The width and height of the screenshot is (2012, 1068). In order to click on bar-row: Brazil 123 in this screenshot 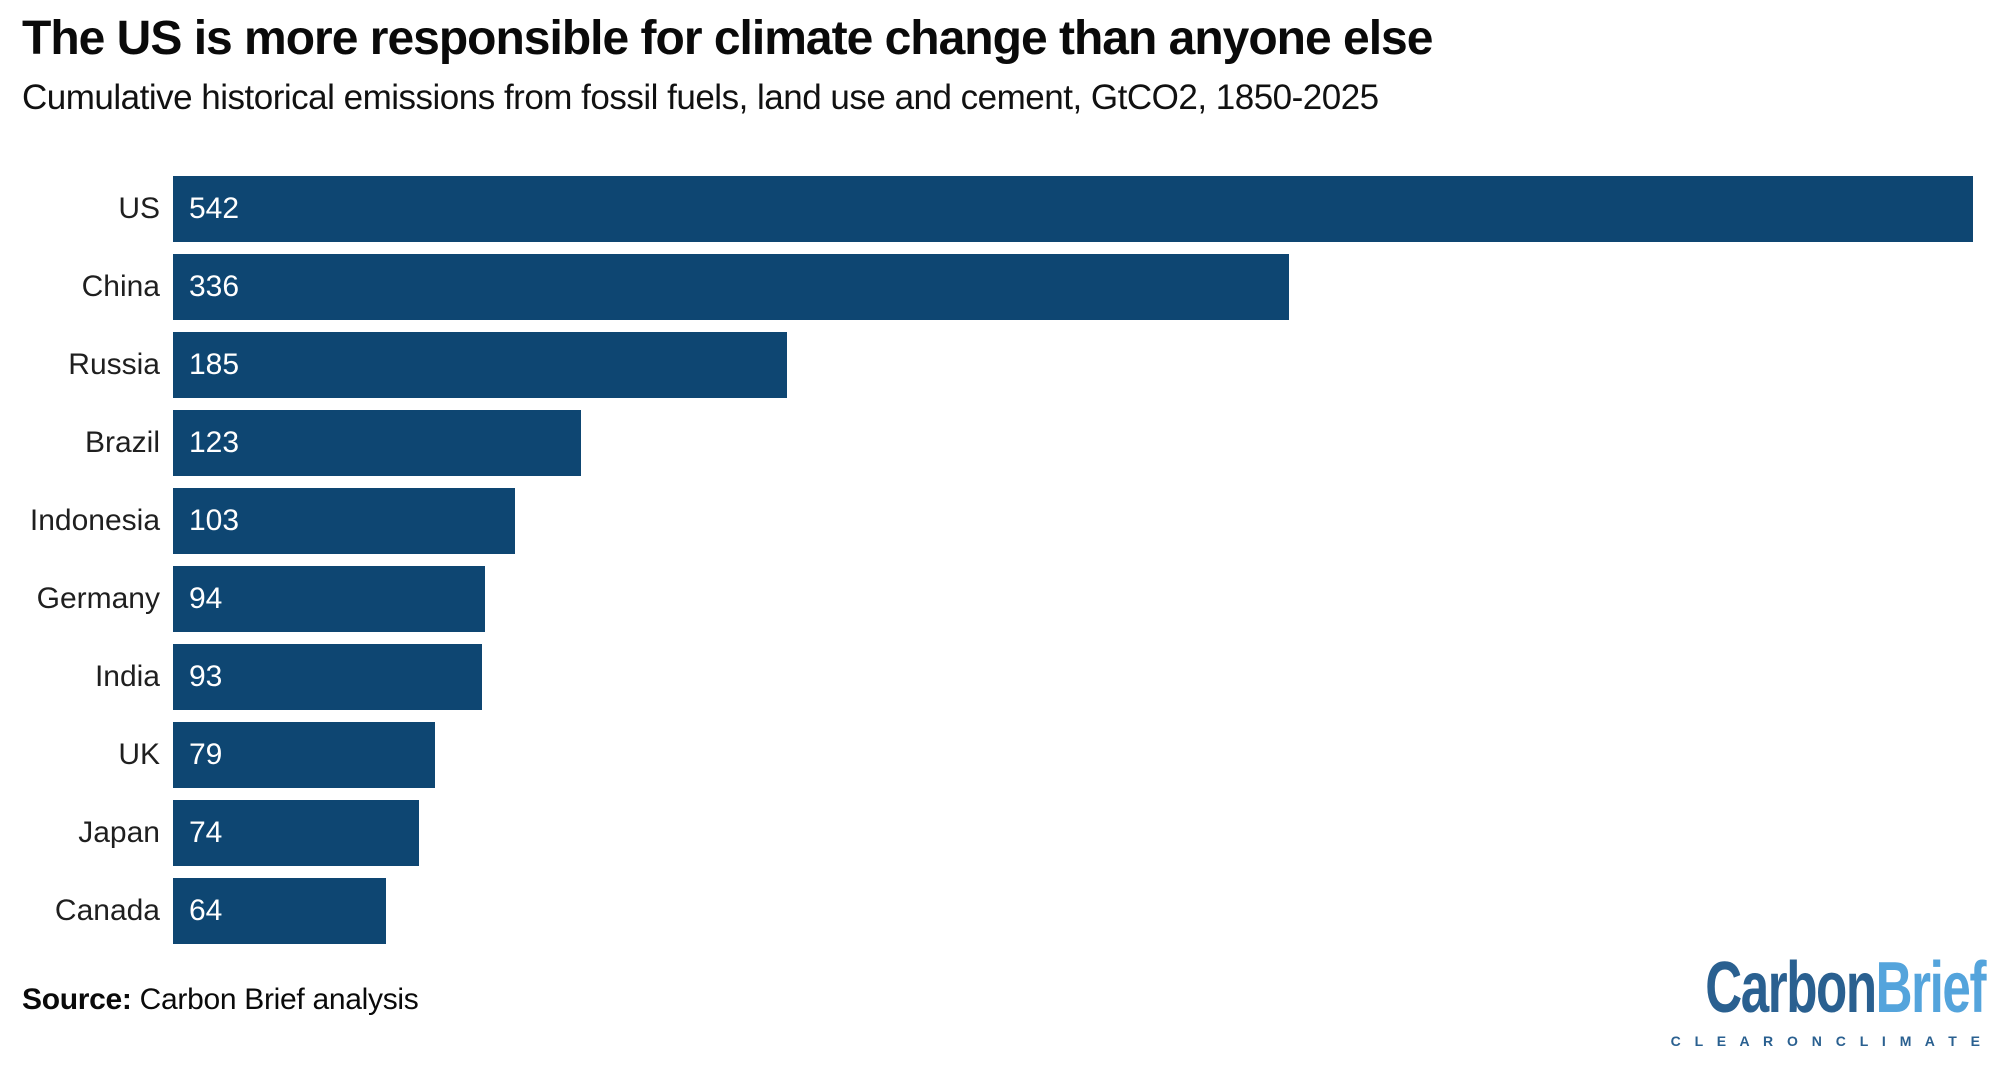, I will do `click(1006, 443)`.